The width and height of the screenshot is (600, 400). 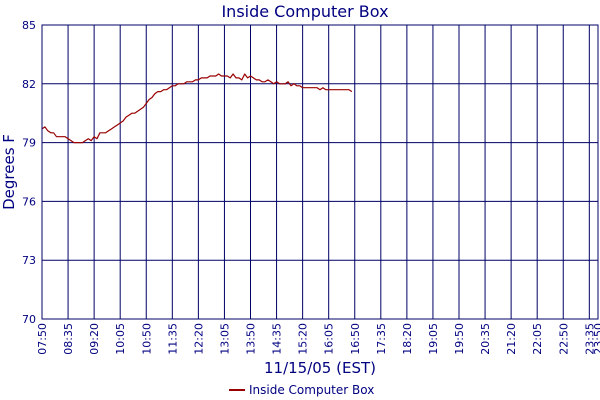 I want to click on x-tick-label: 23:50, so click(x=596, y=339).